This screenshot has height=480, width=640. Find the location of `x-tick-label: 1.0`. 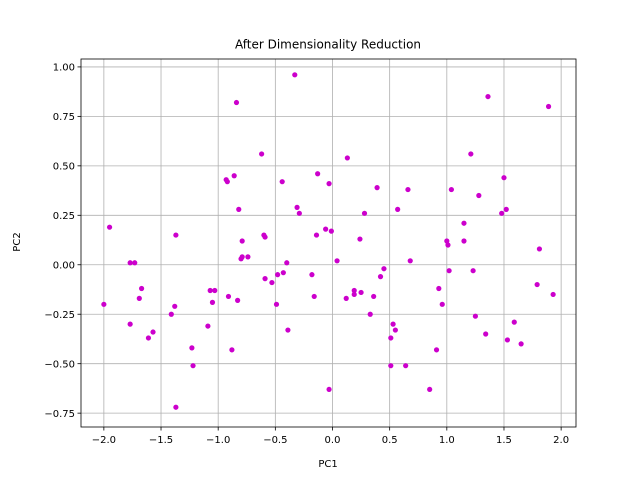

x-tick-label: 1.0 is located at coordinates (447, 440).